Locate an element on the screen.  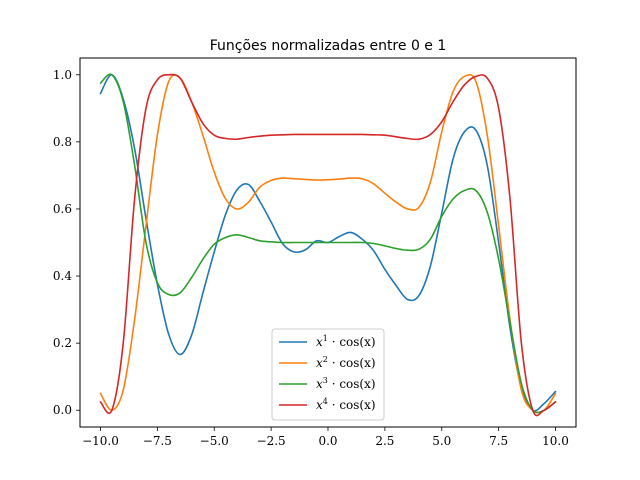
legend-label-x3: x3 · cos(x) is located at coordinates (346, 383).